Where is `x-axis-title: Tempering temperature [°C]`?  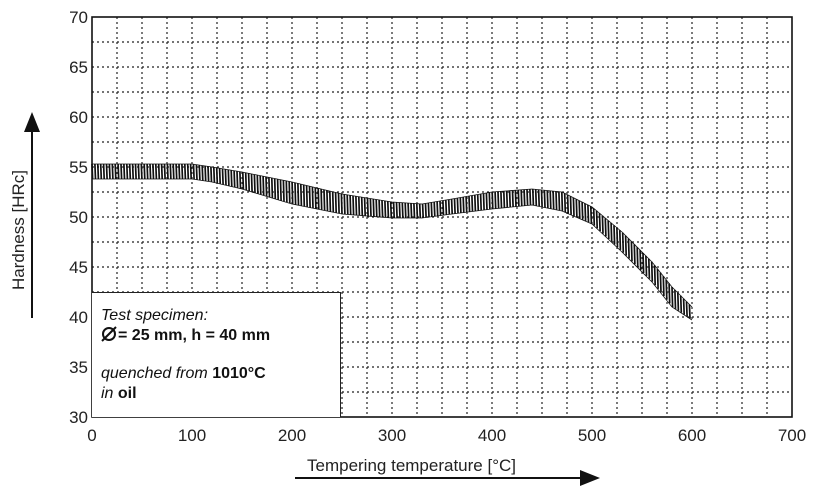 x-axis-title: Tempering temperature [°C] is located at coordinates (411, 465).